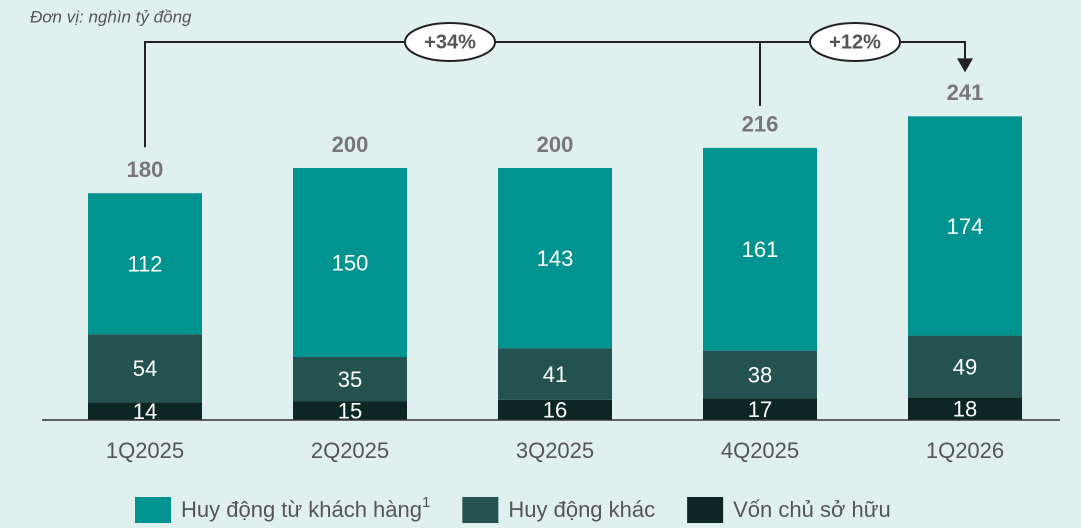 The width and height of the screenshot is (1081, 528). I want to click on value-label: 49, so click(965, 366).